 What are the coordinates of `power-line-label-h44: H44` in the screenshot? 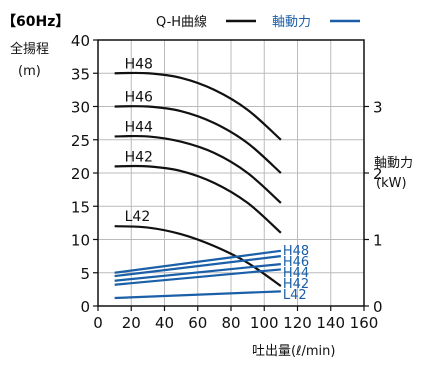 It's located at (296, 273).